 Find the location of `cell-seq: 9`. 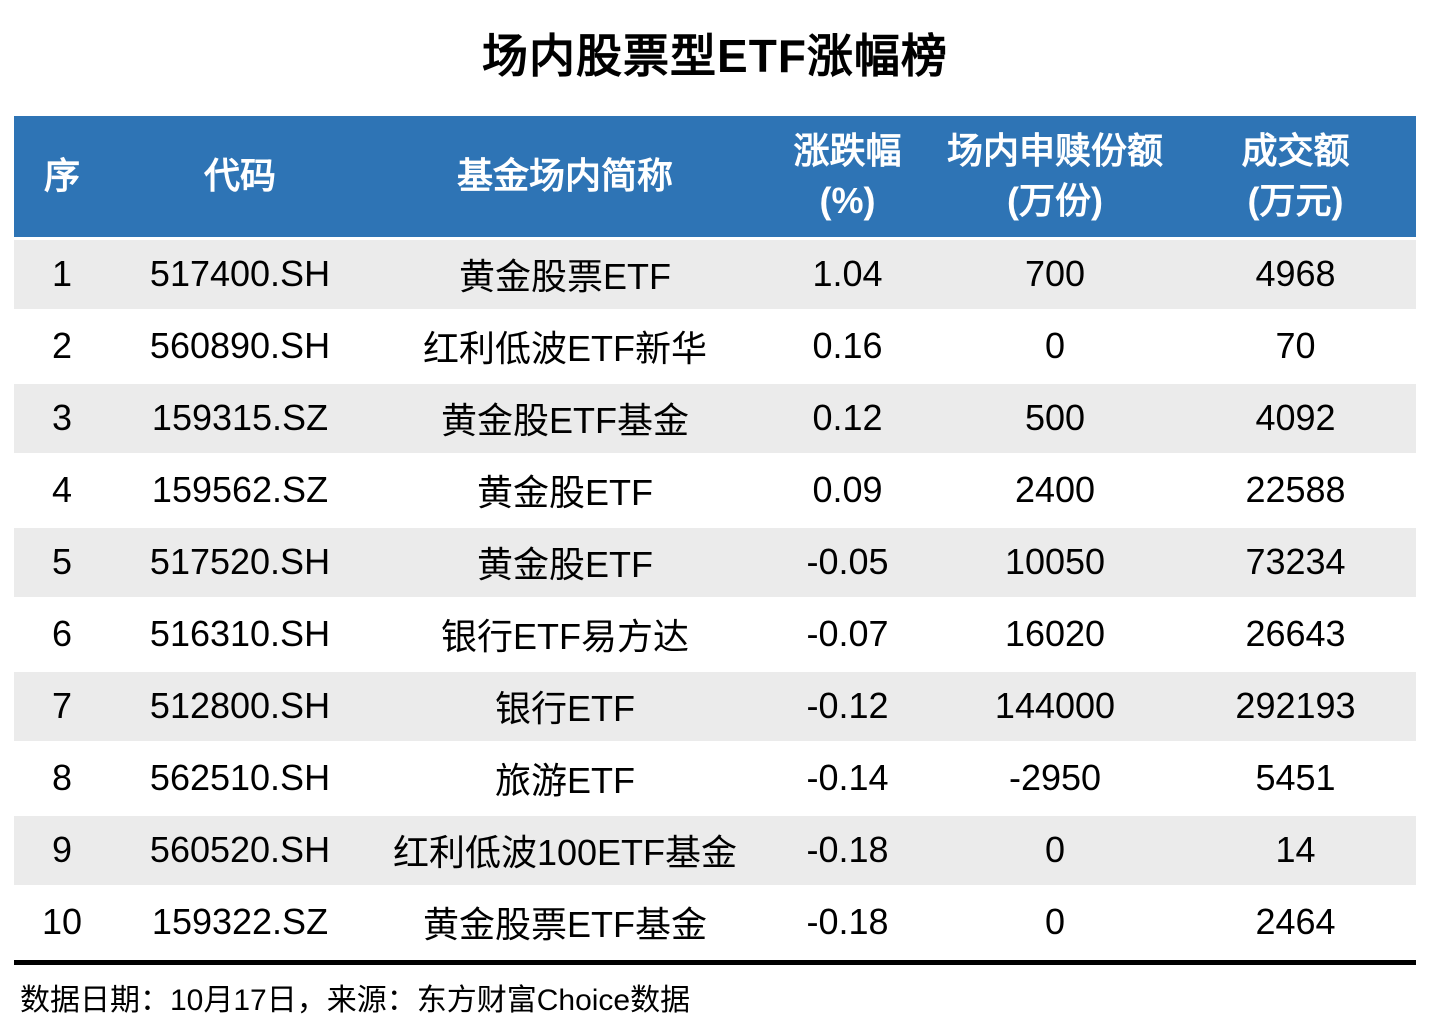

cell-seq: 9 is located at coordinates (62, 851).